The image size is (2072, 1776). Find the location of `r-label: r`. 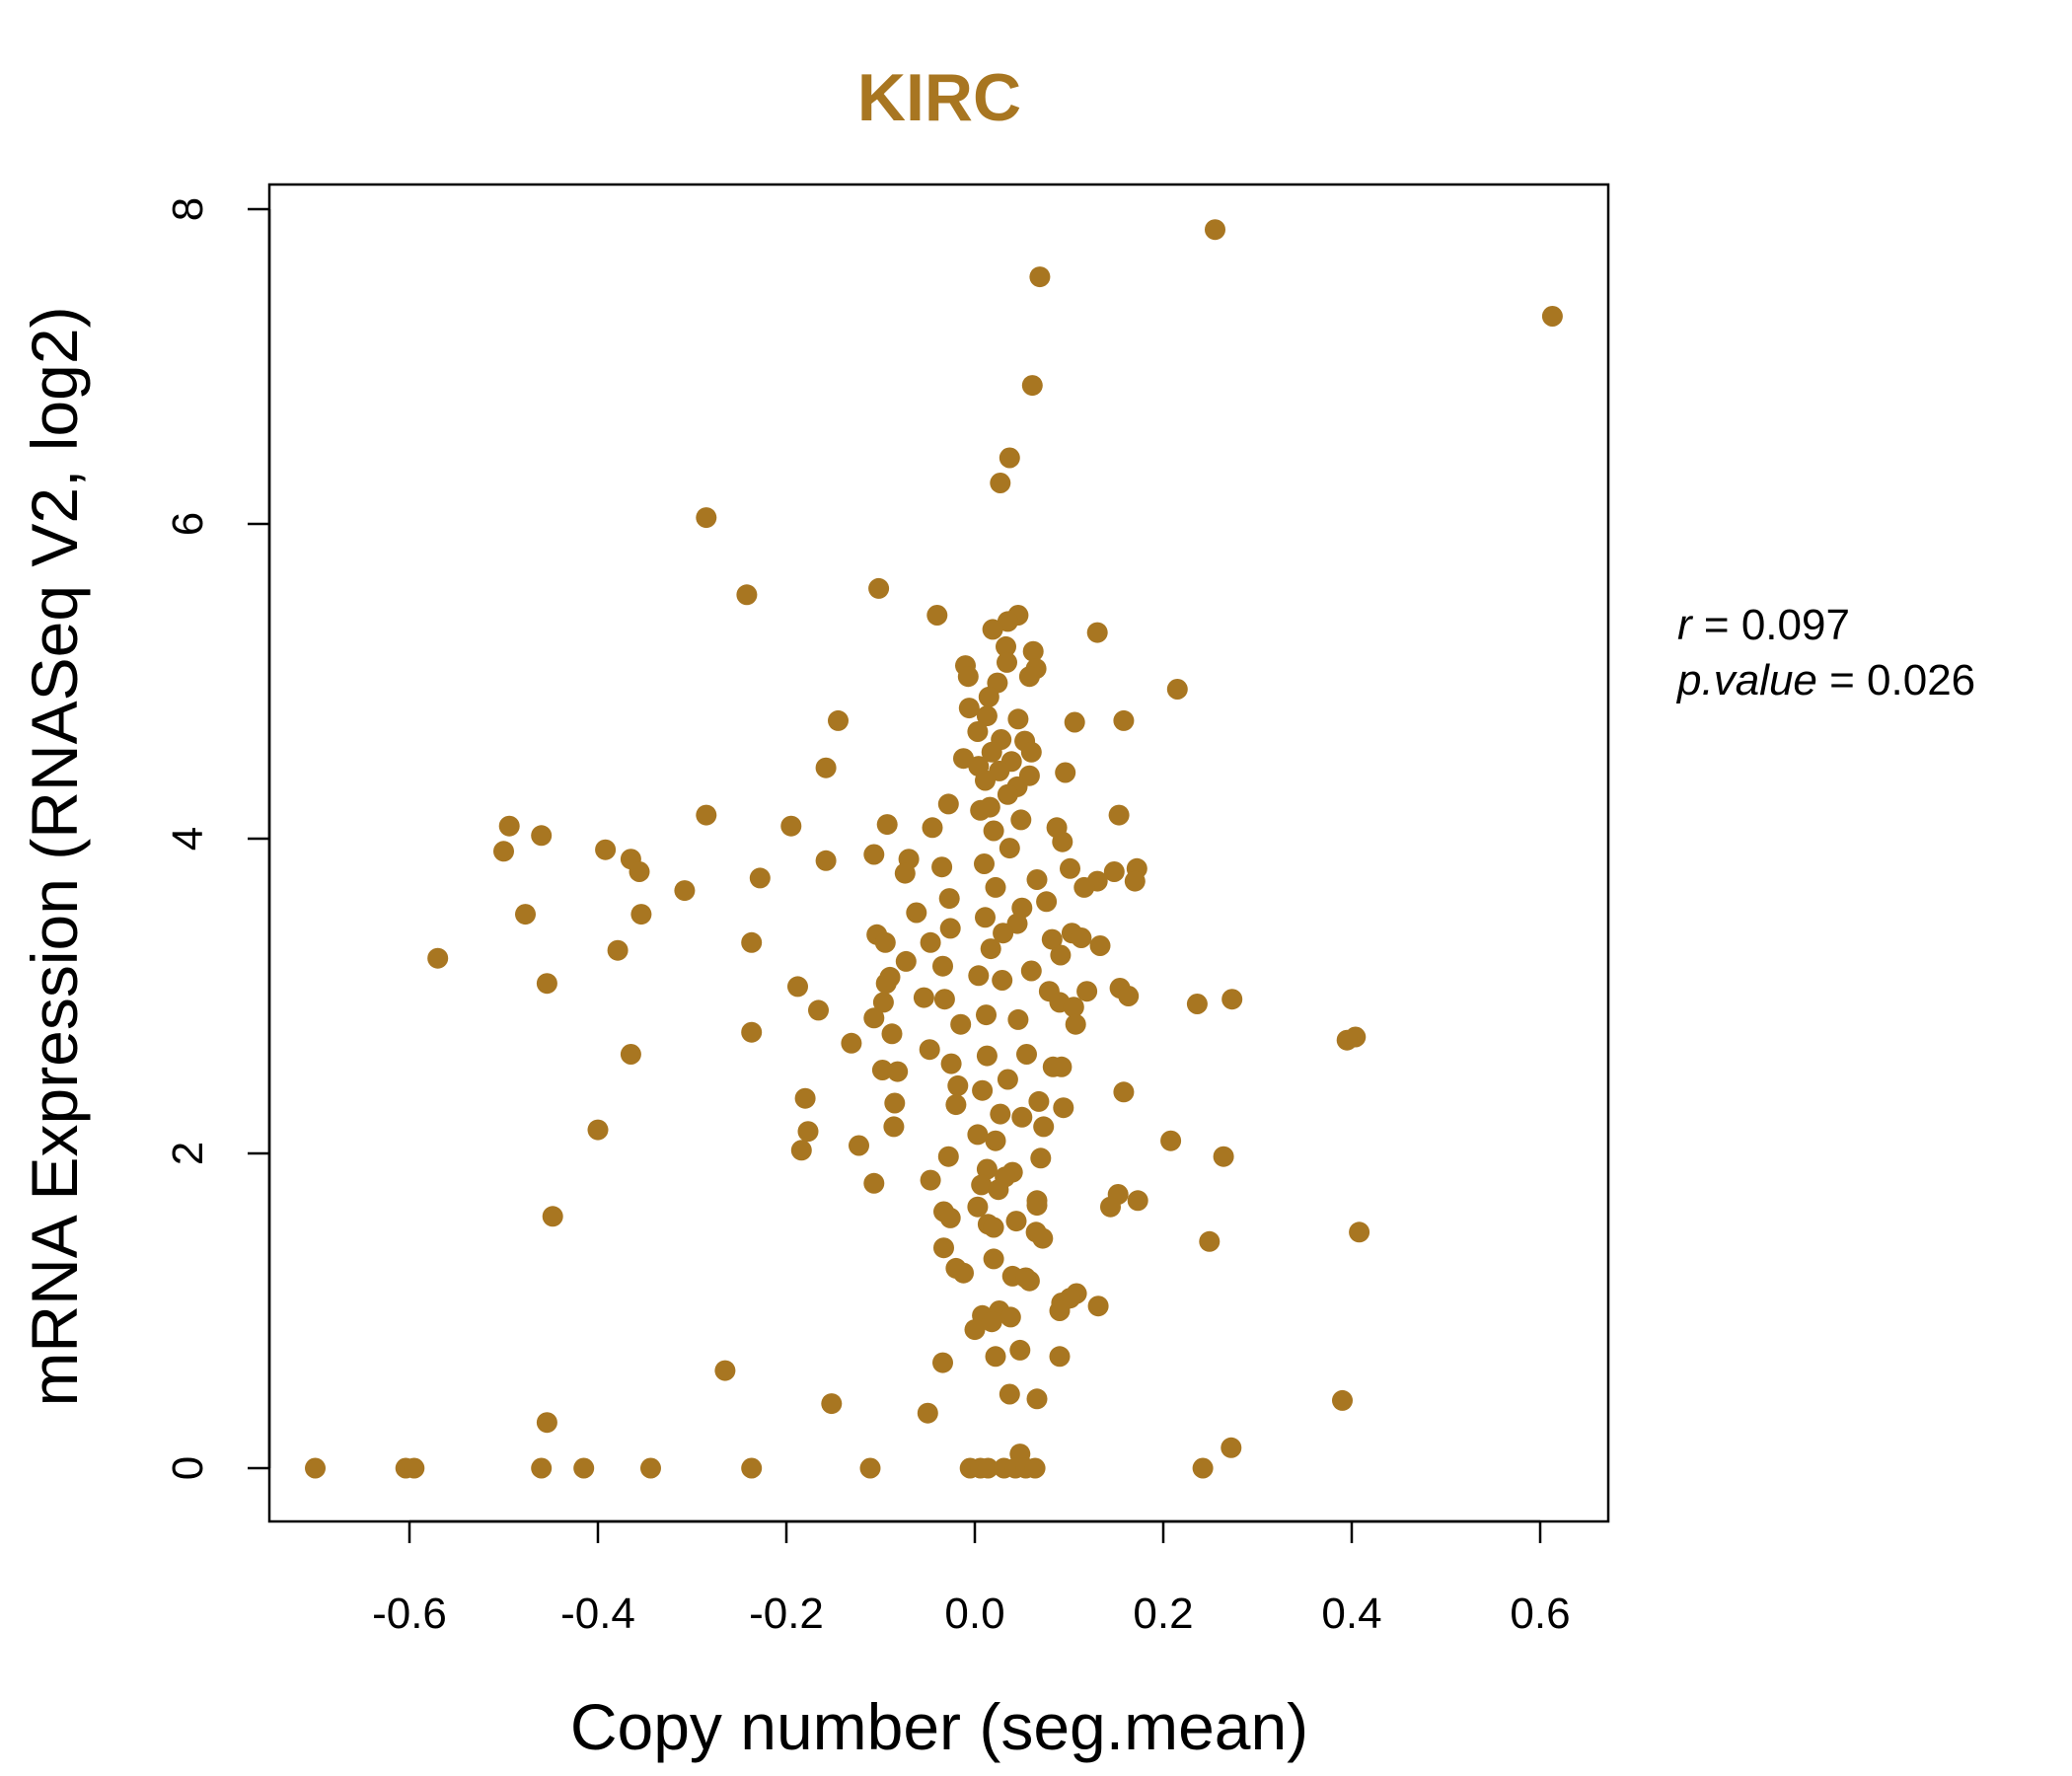

r-label: r is located at coordinates (1685, 625).